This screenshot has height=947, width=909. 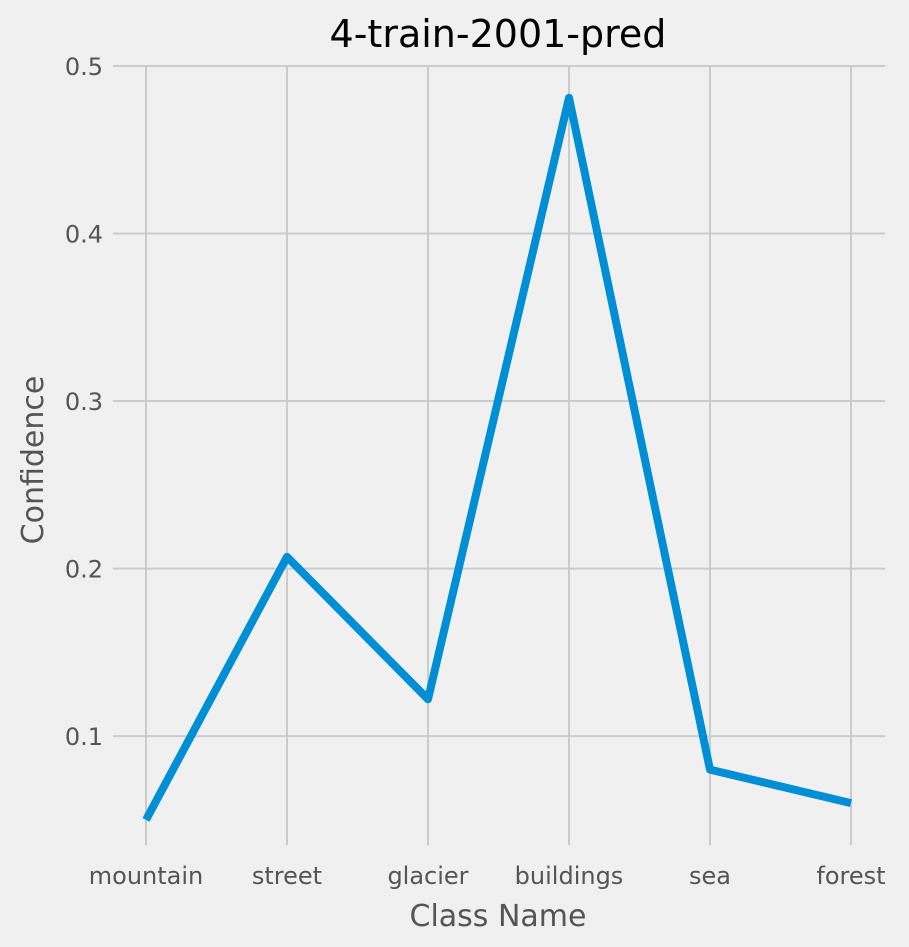 What do you see at coordinates (287, 876) in the screenshot?
I see `x-tick-label: street` at bounding box center [287, 876].